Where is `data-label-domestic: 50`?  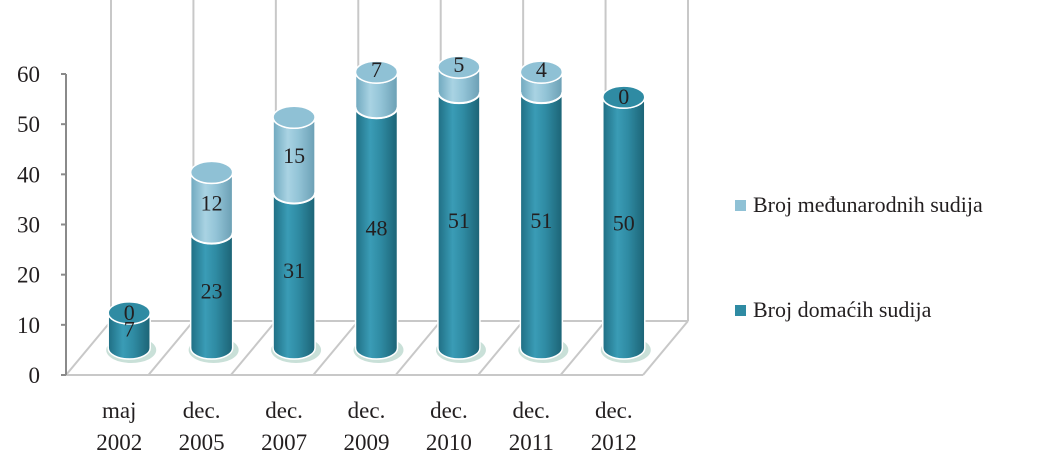 data-label-domestic: 50 is located at coordinates (624, 223).